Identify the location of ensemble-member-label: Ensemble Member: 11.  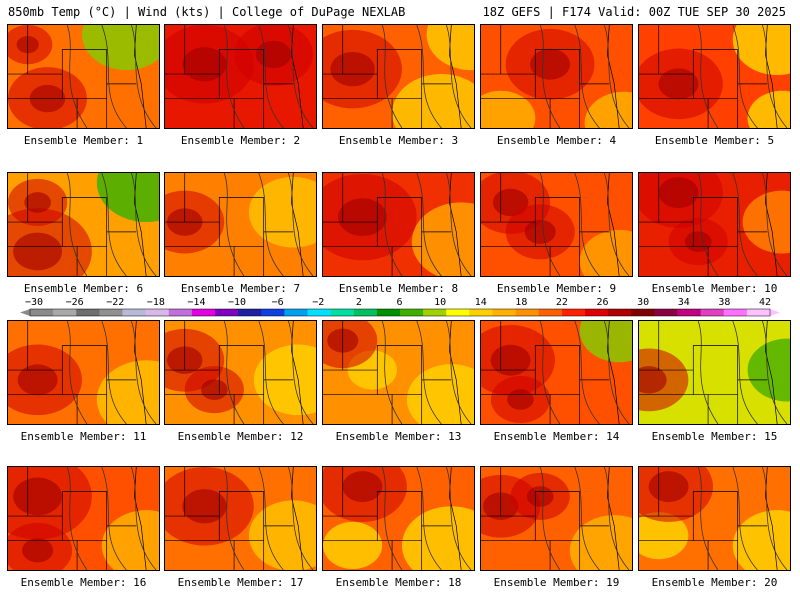
(83, 436).